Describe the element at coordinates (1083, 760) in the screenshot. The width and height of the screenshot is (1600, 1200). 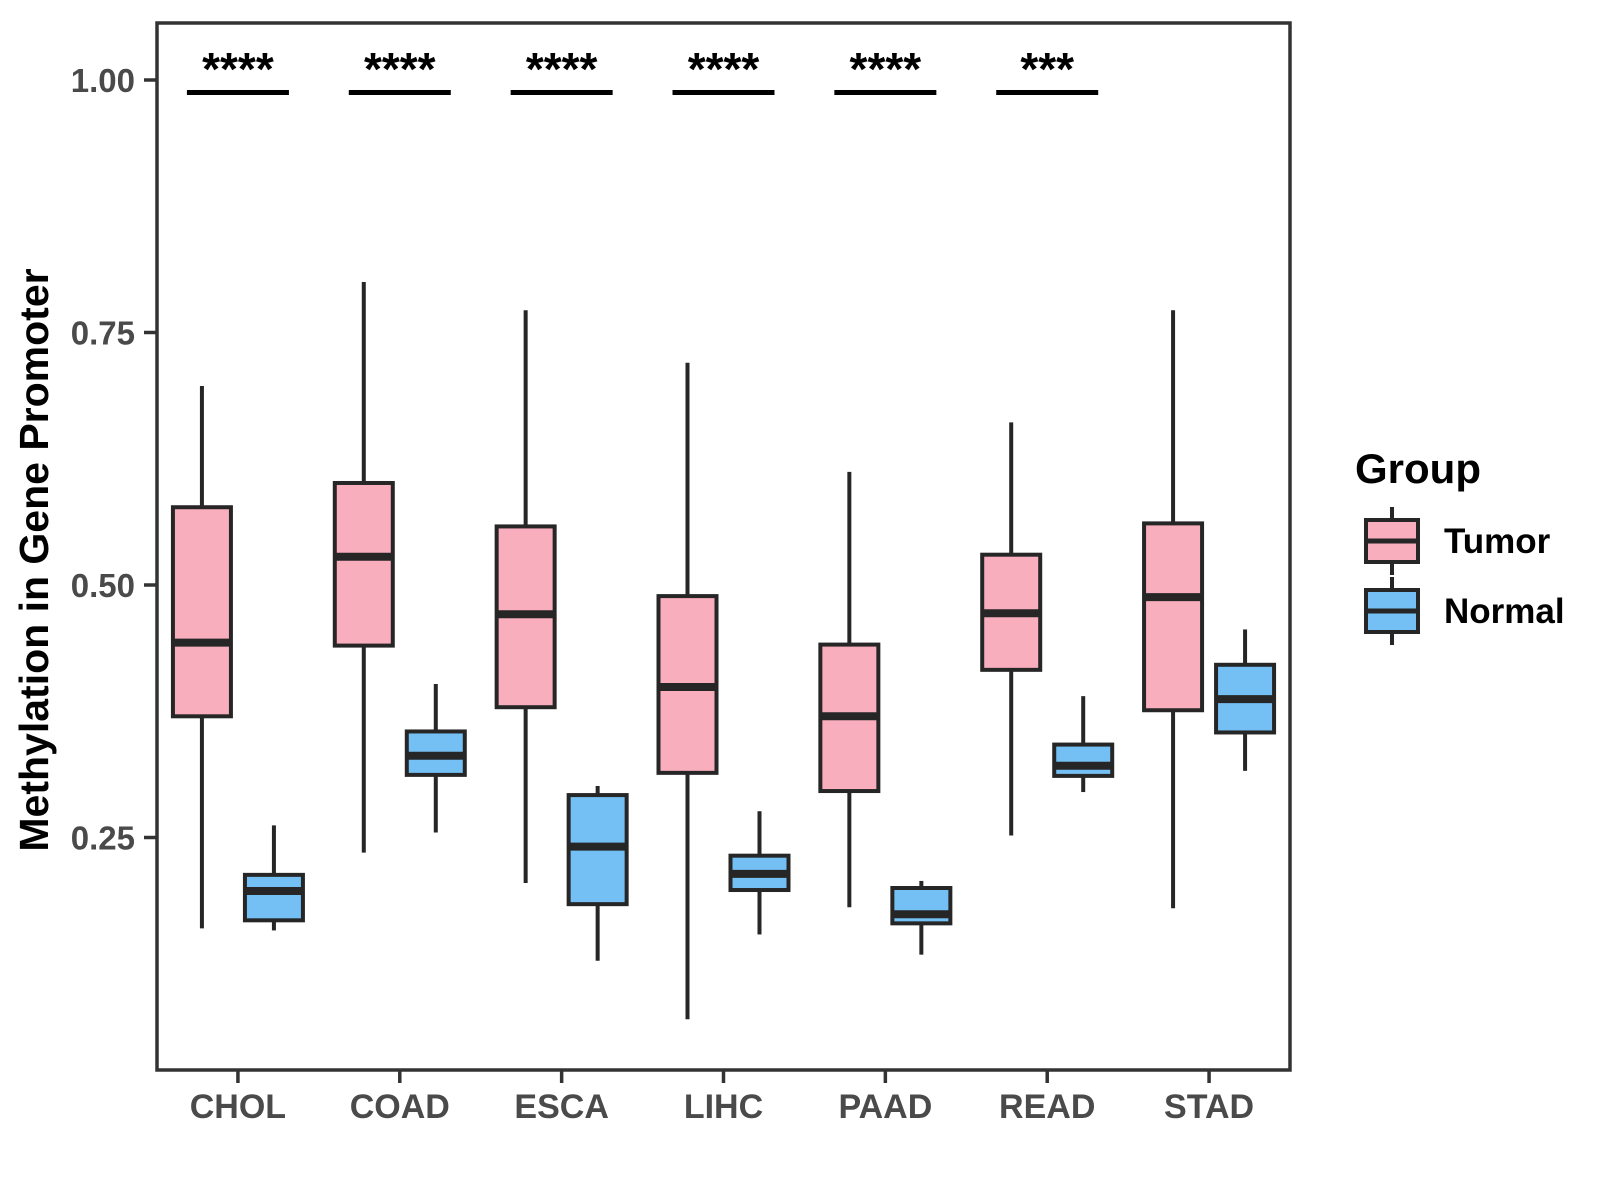
I see `box-normal-read` at that location.